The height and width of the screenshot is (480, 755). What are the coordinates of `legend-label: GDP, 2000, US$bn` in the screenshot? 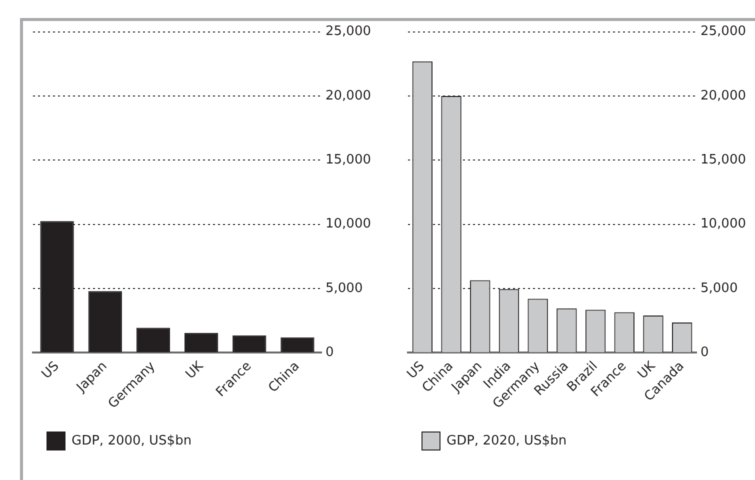 It's located at (132, 440).